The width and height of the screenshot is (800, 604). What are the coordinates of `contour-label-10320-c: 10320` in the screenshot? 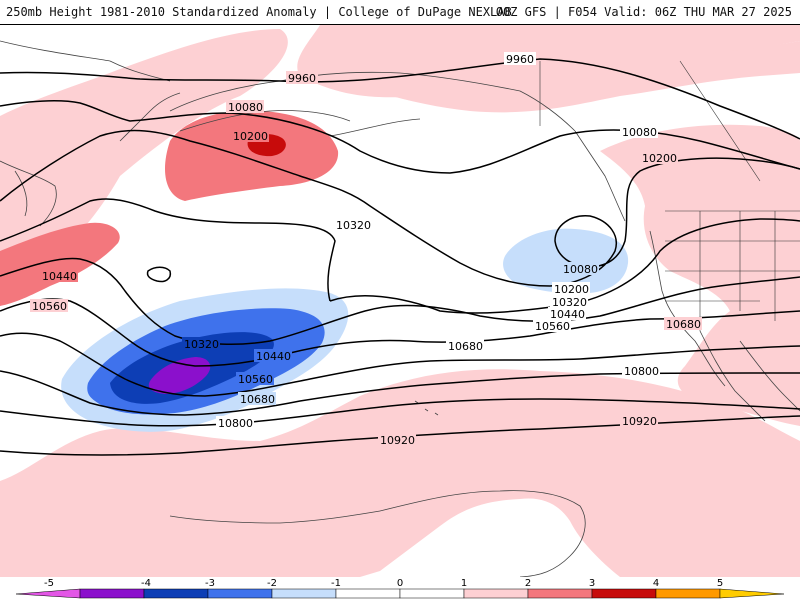 It's located at (569, 302).